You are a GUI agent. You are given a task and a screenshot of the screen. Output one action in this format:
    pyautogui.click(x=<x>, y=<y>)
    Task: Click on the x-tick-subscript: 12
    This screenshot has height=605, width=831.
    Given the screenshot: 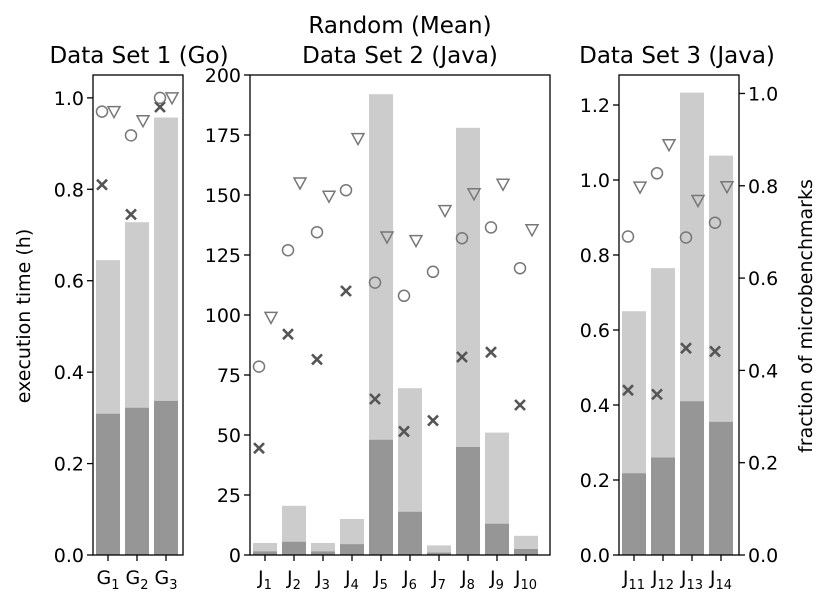 What is the action you would take?
    pyautogui.click(x=666, y=585)
    